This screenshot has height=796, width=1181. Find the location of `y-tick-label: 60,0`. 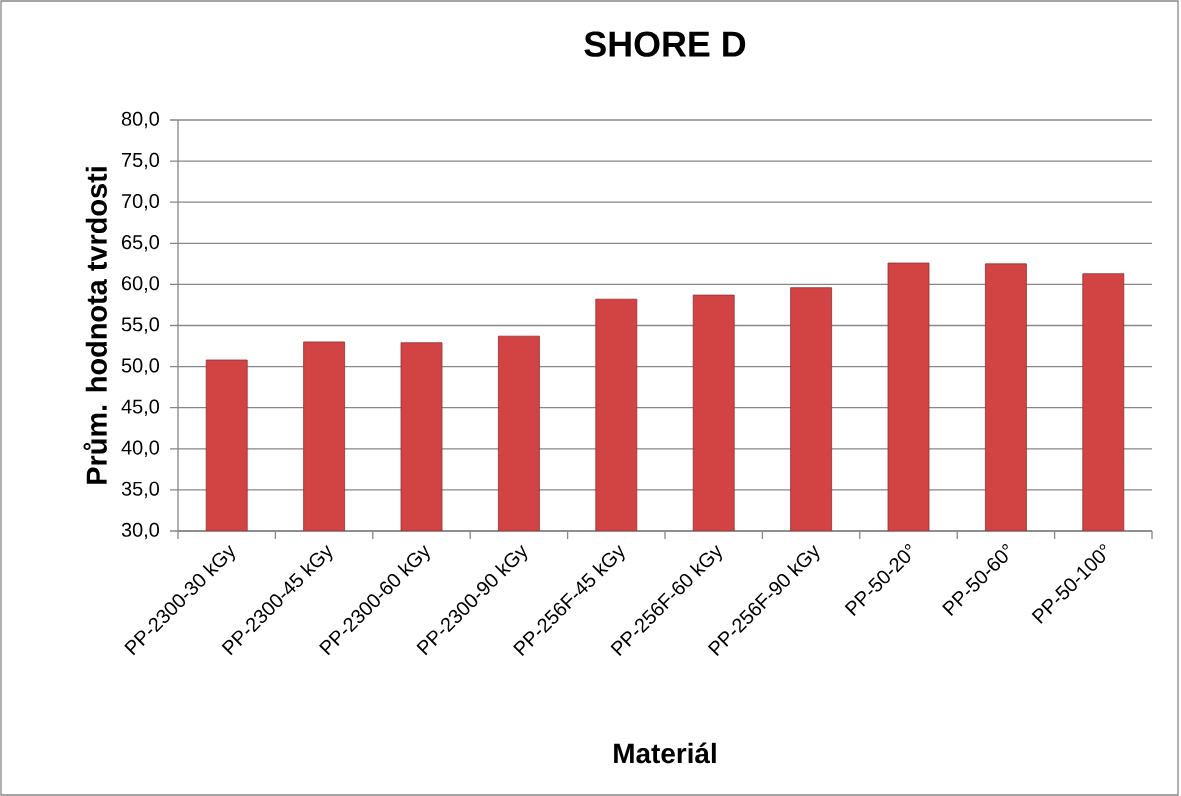

y-tick-label: 60,0 is located at coordinates (141, 284).